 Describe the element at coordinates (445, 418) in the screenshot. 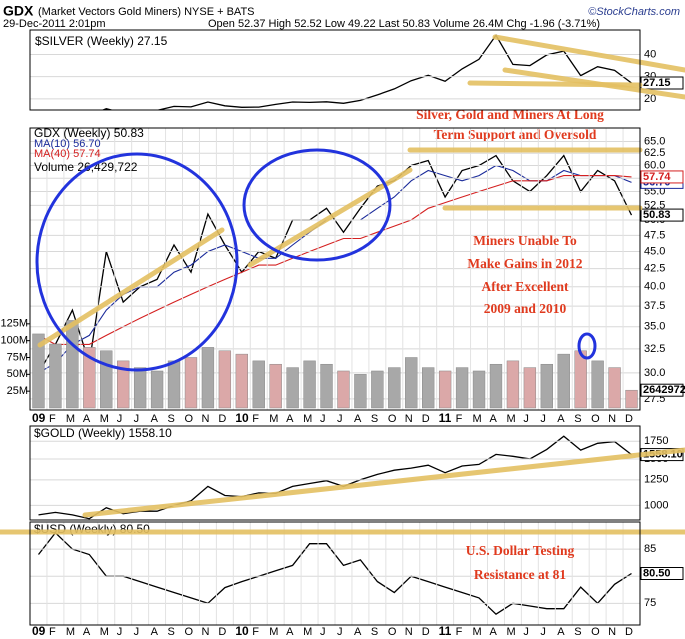

I see `x-tick-label: 11` at that location.